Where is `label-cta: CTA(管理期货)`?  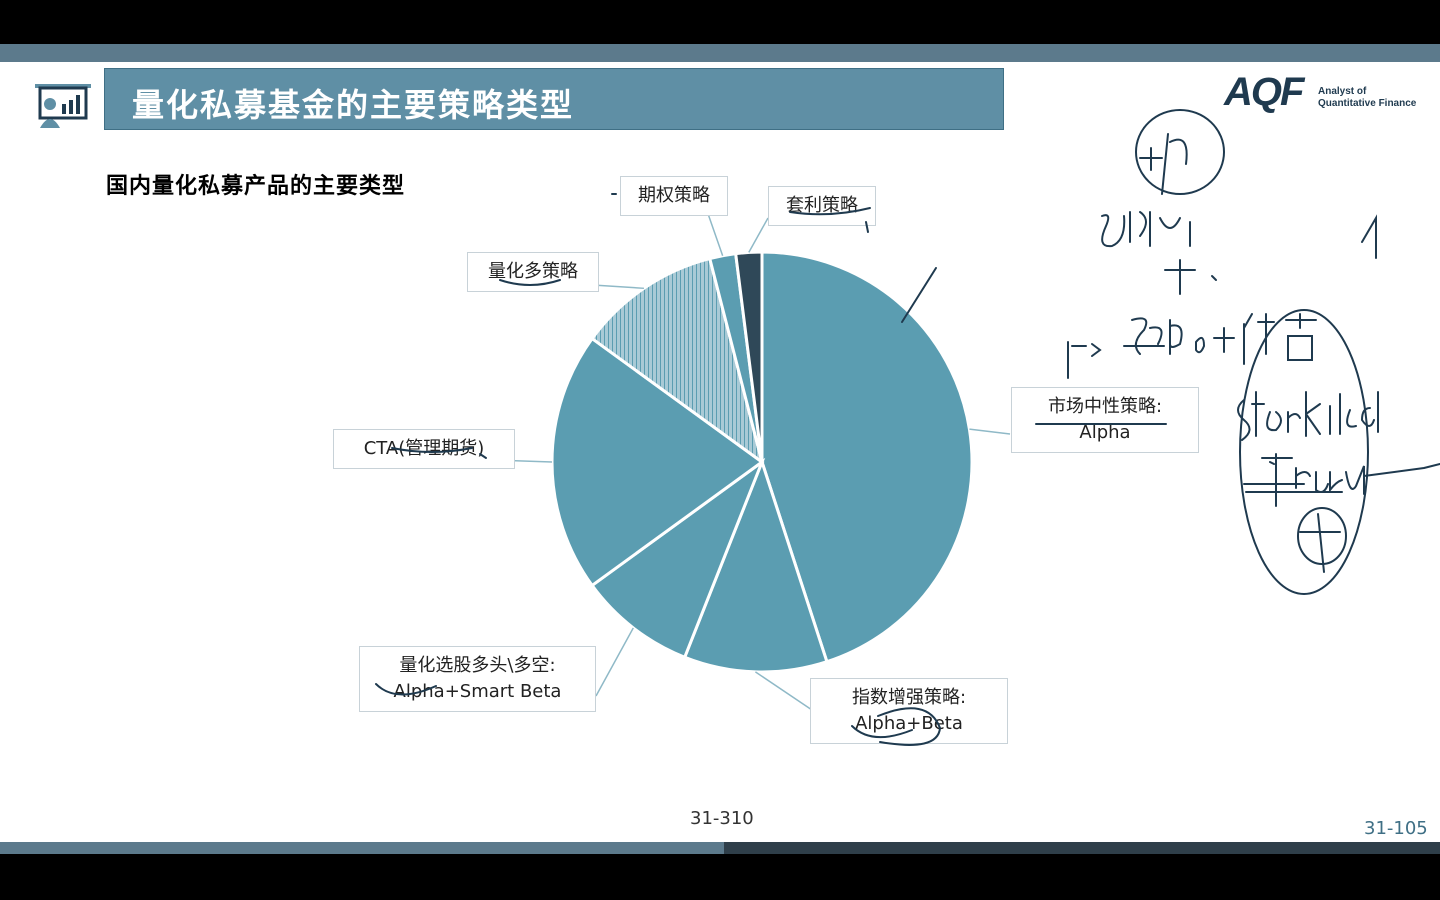
label-cta: CTA(管理期货) is located at coordinates (424, 449).